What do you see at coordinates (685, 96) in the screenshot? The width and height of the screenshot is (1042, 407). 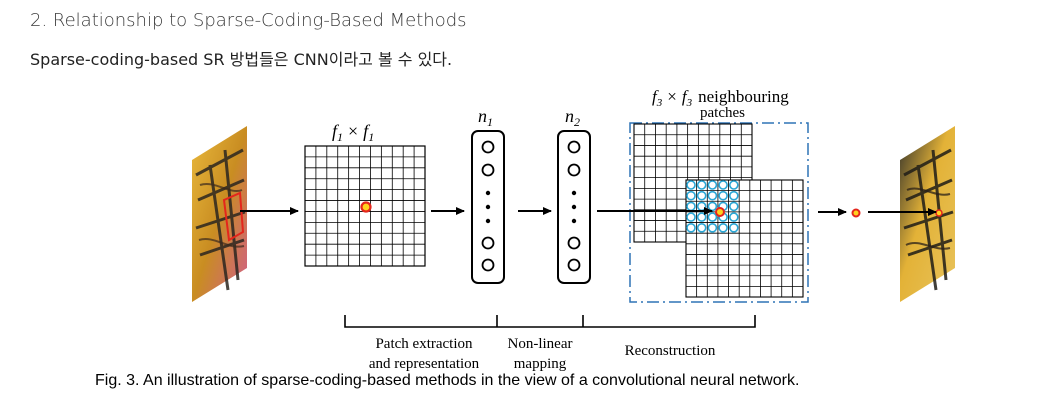 I see `f3-label-2: f` at bounding box center [685, 96].